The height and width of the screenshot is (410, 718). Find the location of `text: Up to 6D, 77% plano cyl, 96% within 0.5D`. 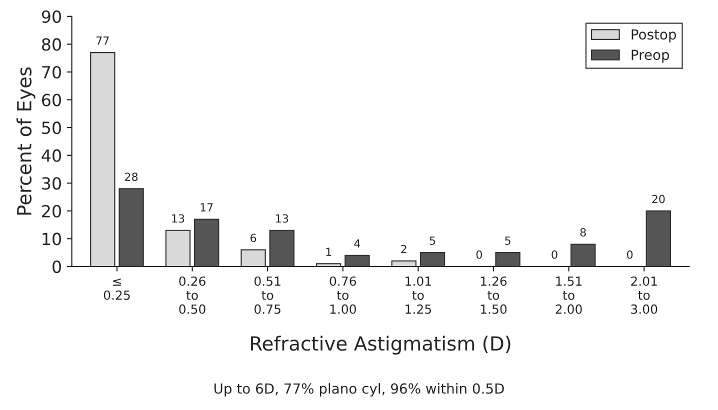

text: Up to 6D, 77% plano cyl, 96% within 0.5D is located at coordinates (359, 389).